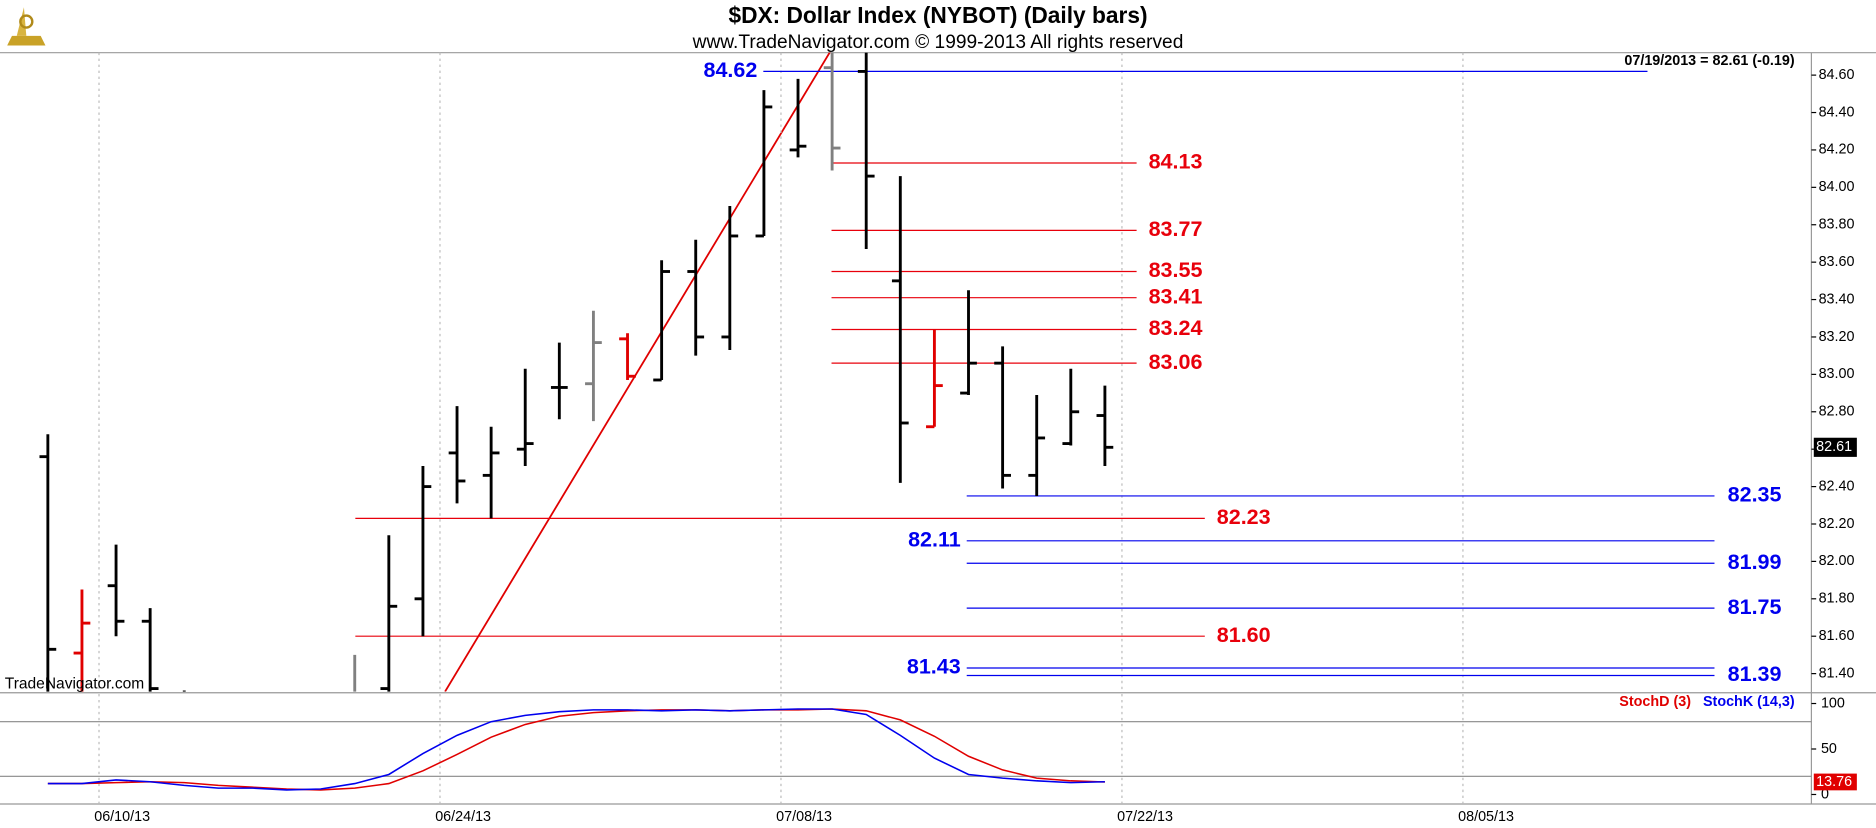  Describe the element at coordinates (1837, 75) in the screenshot. I see `y-tick-label: 84.60` at that location.